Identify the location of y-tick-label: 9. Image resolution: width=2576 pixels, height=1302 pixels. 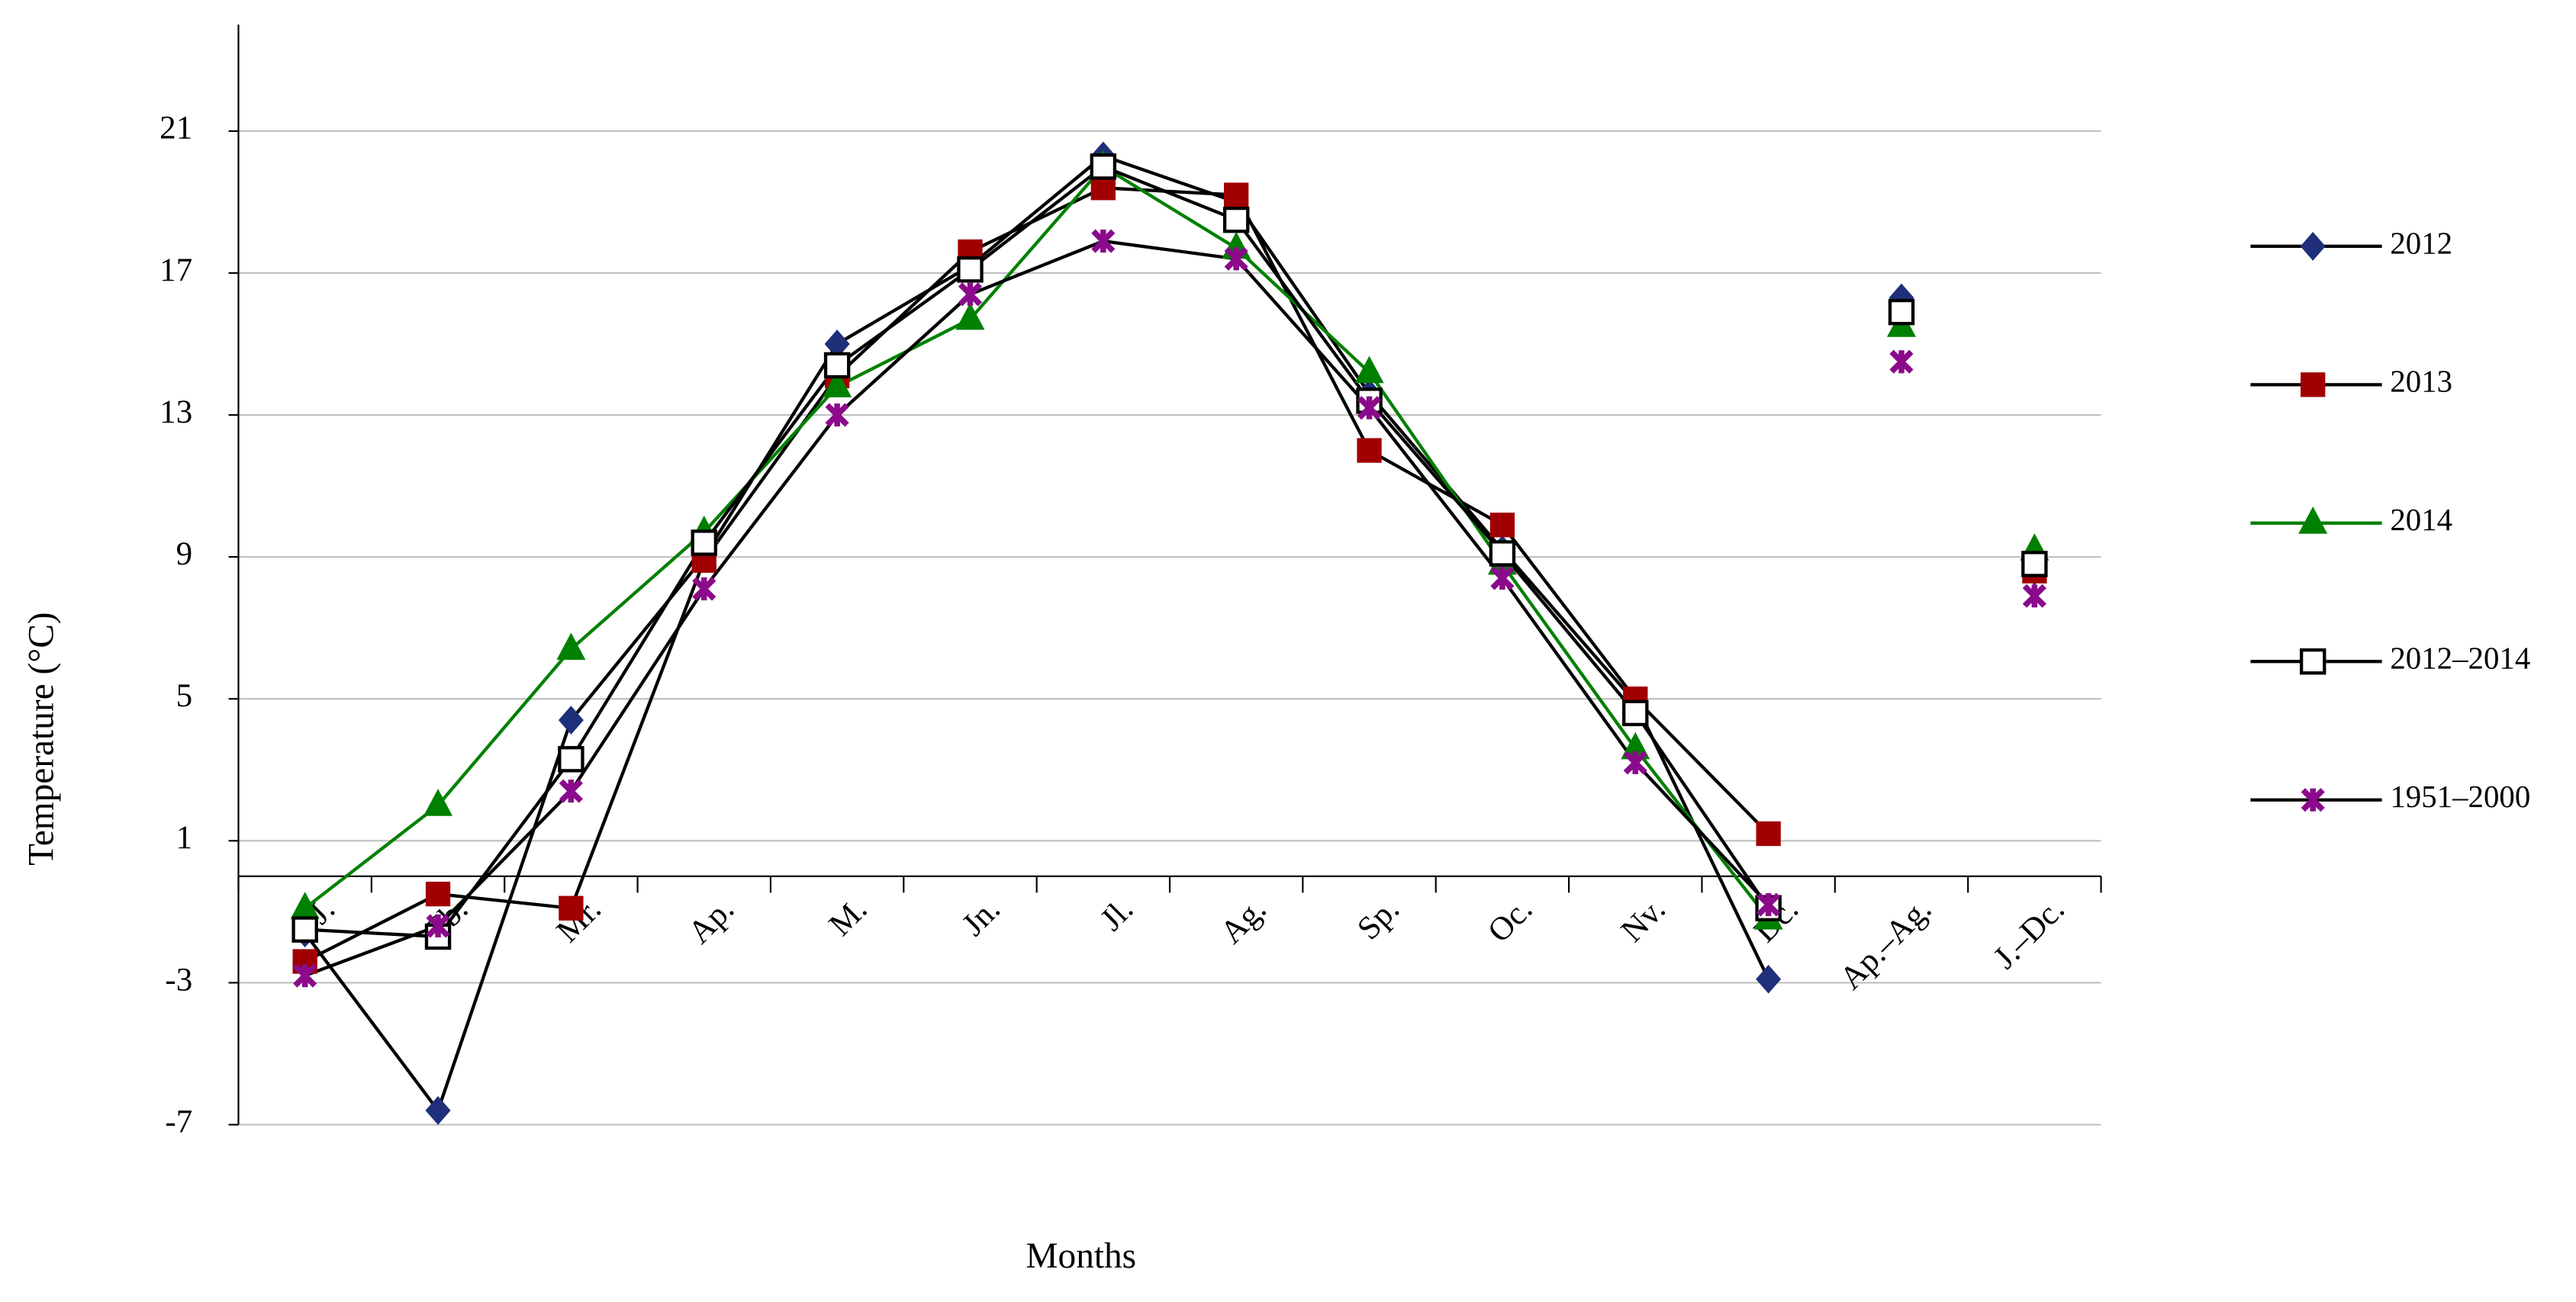
(184, 554).